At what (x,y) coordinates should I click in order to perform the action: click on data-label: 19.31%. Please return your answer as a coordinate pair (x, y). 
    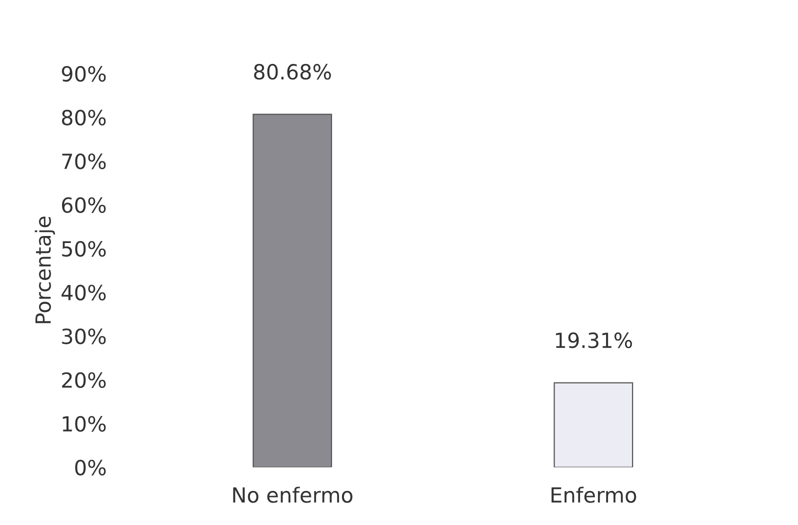
    Looking at the image, I should click on (594, 340).